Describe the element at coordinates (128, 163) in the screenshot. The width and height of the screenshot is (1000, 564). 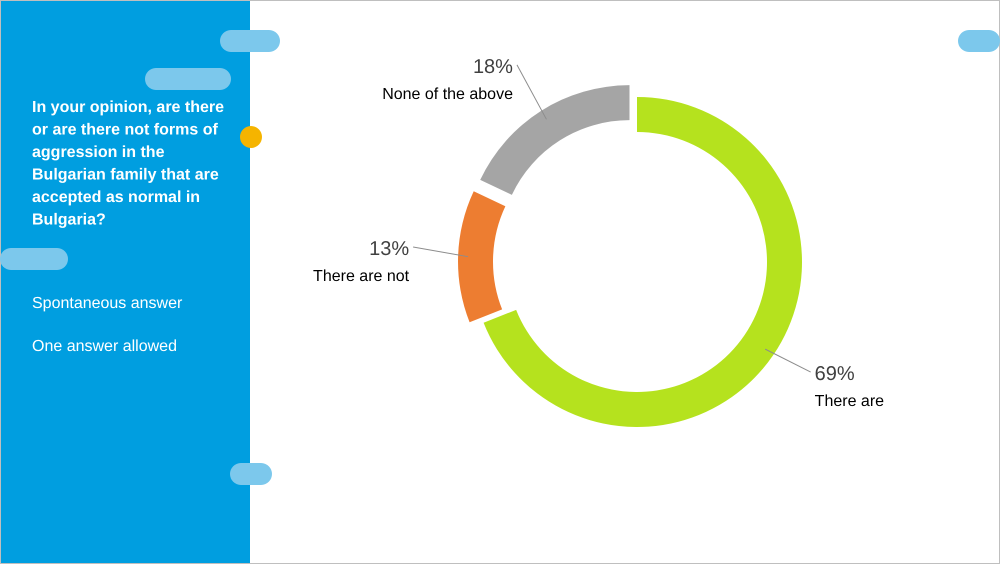
I see `text: In your opinion, are there or are there not forms of aggression in the Bulgarian family that are accepted as normal in Bulgaria?` at that location.